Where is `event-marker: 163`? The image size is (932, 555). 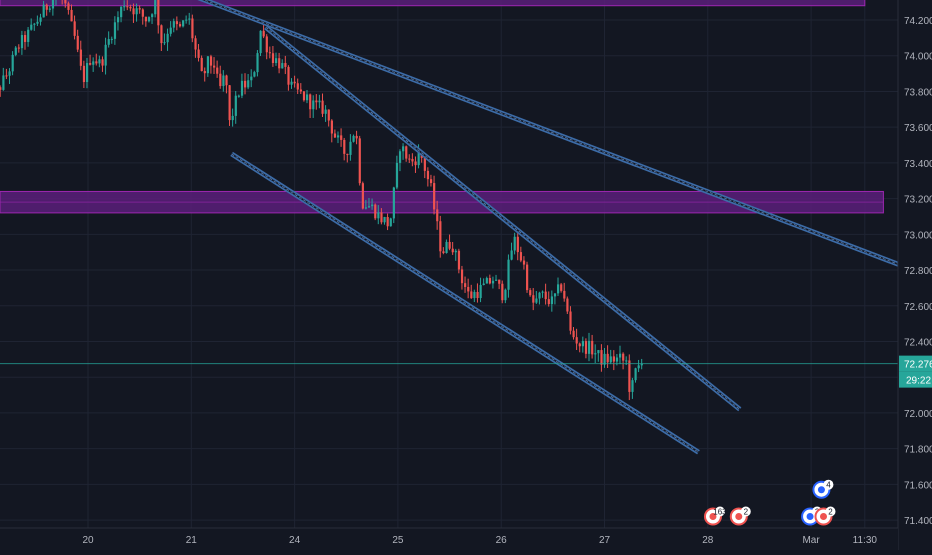 event-marker: 163 is located at coordinates (715, 516).